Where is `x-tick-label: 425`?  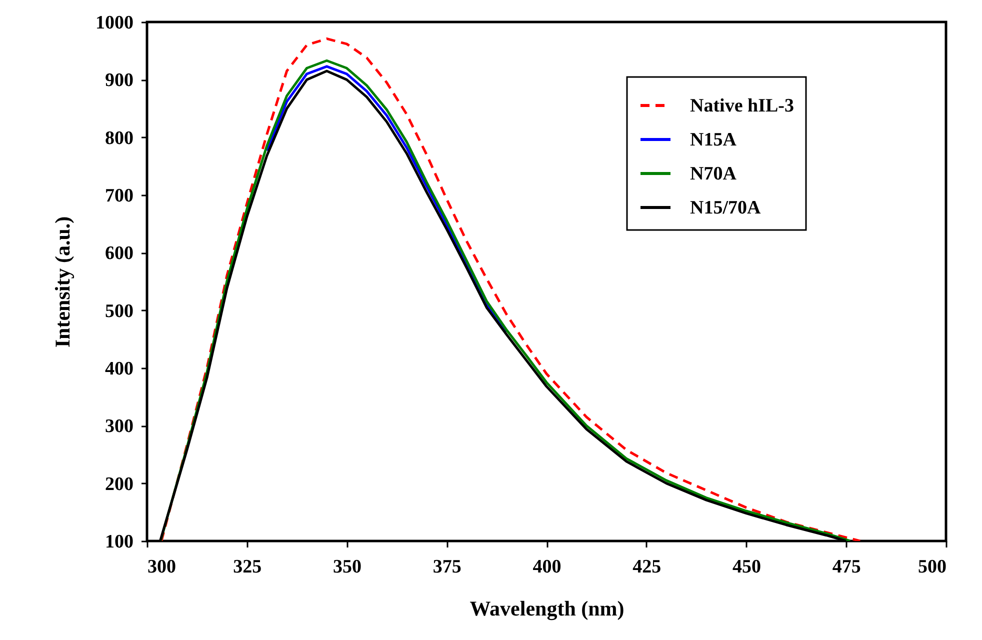
x-tick-label: 425 is located at coordinates (647, 567).